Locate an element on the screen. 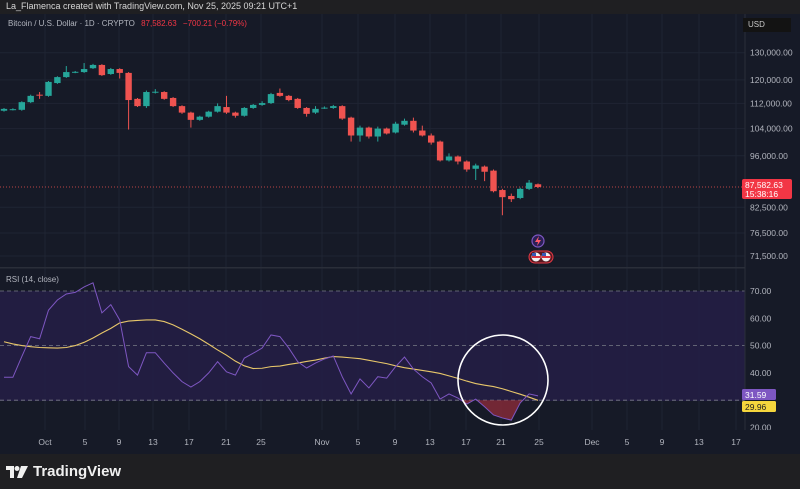 The image size is (800, 489). rsi-tick-label: 40.00 is located at coordinates (761, 373).